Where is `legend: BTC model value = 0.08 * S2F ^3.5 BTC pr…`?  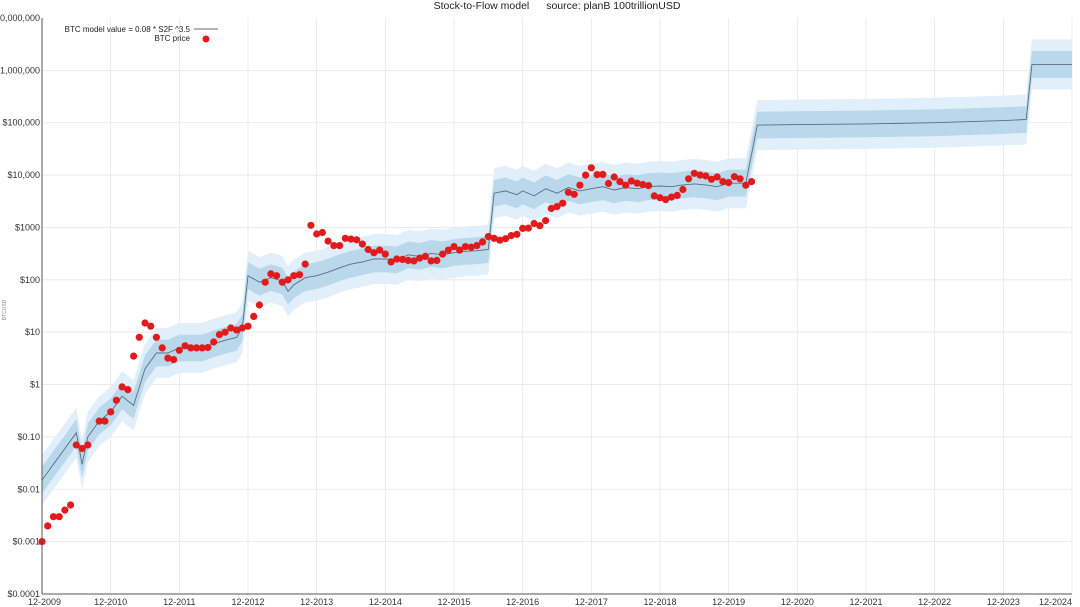
legend: BTC model value = 0.08 * S2F ^3.5 BTC pr… is located at coordinates (141, 34).